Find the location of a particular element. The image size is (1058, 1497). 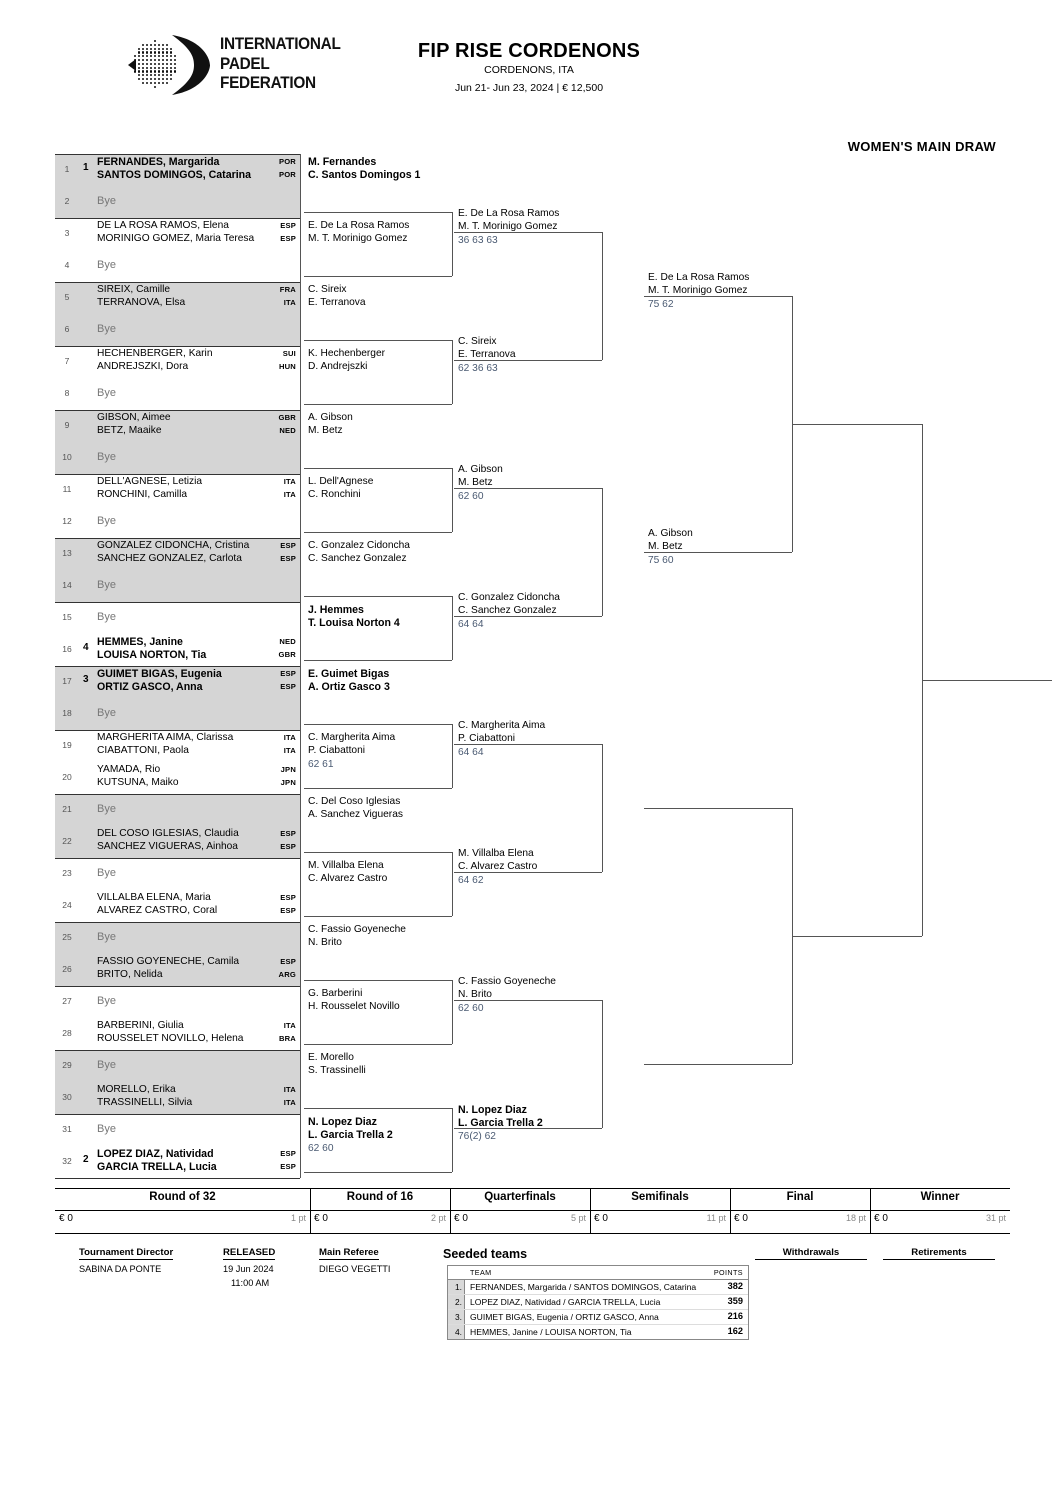

player-name-1: SIREIX, Camille is located at coordinates (134, 289).